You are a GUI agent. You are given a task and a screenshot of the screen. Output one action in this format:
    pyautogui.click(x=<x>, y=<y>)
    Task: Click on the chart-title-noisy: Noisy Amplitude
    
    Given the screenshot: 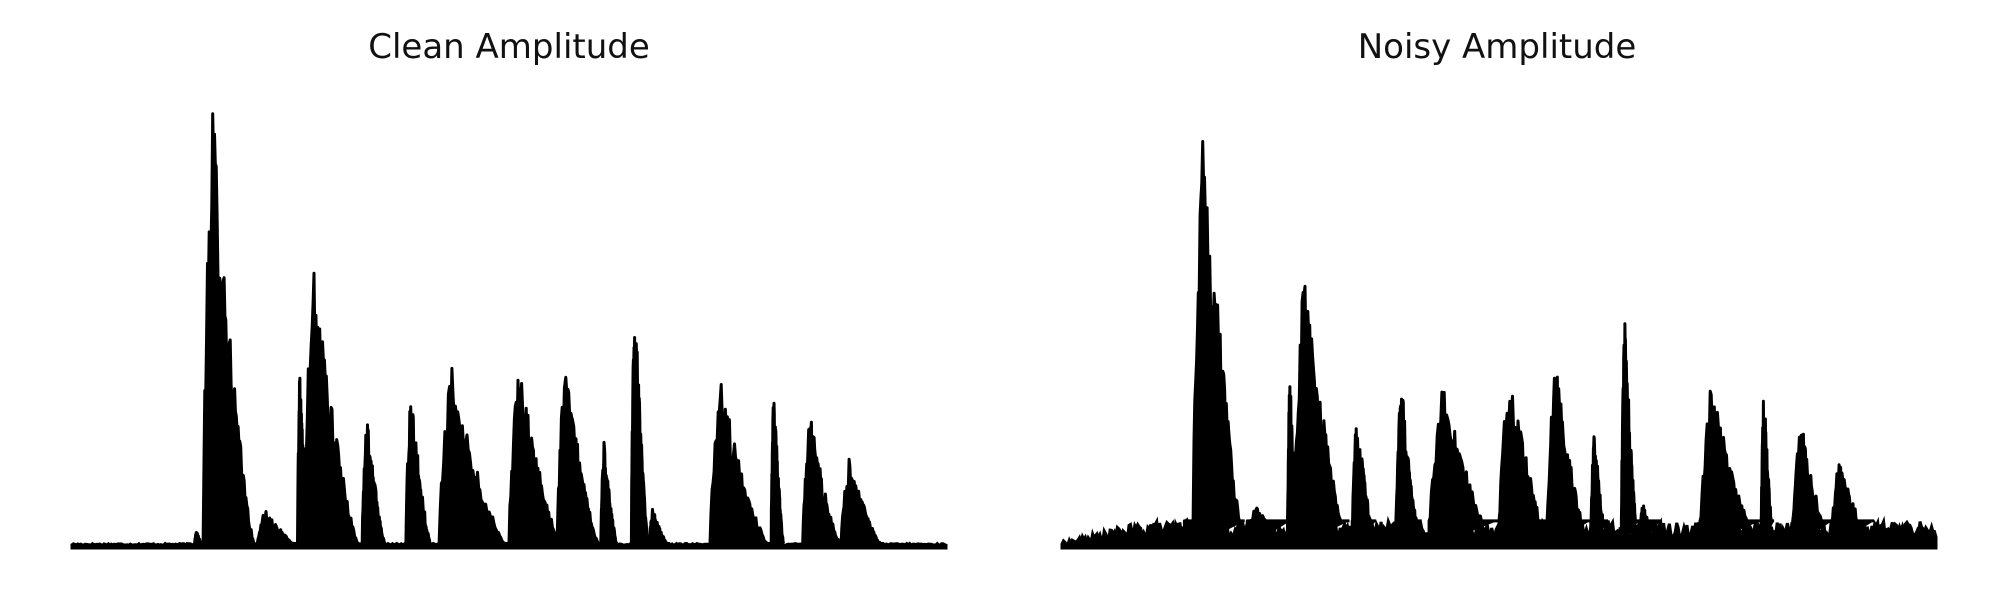 What is the action you would take?
    pyautogui.click(x=1497, y=47)
    